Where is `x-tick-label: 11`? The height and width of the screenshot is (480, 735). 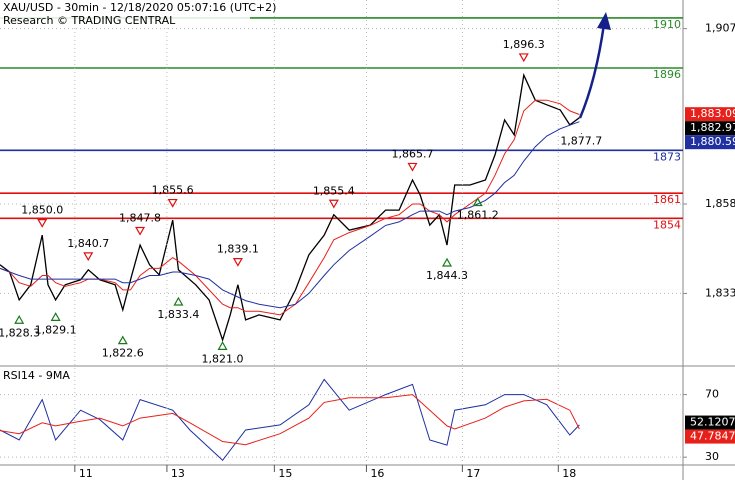 x-tick-label: 11 is located at coordinates (86, 473).